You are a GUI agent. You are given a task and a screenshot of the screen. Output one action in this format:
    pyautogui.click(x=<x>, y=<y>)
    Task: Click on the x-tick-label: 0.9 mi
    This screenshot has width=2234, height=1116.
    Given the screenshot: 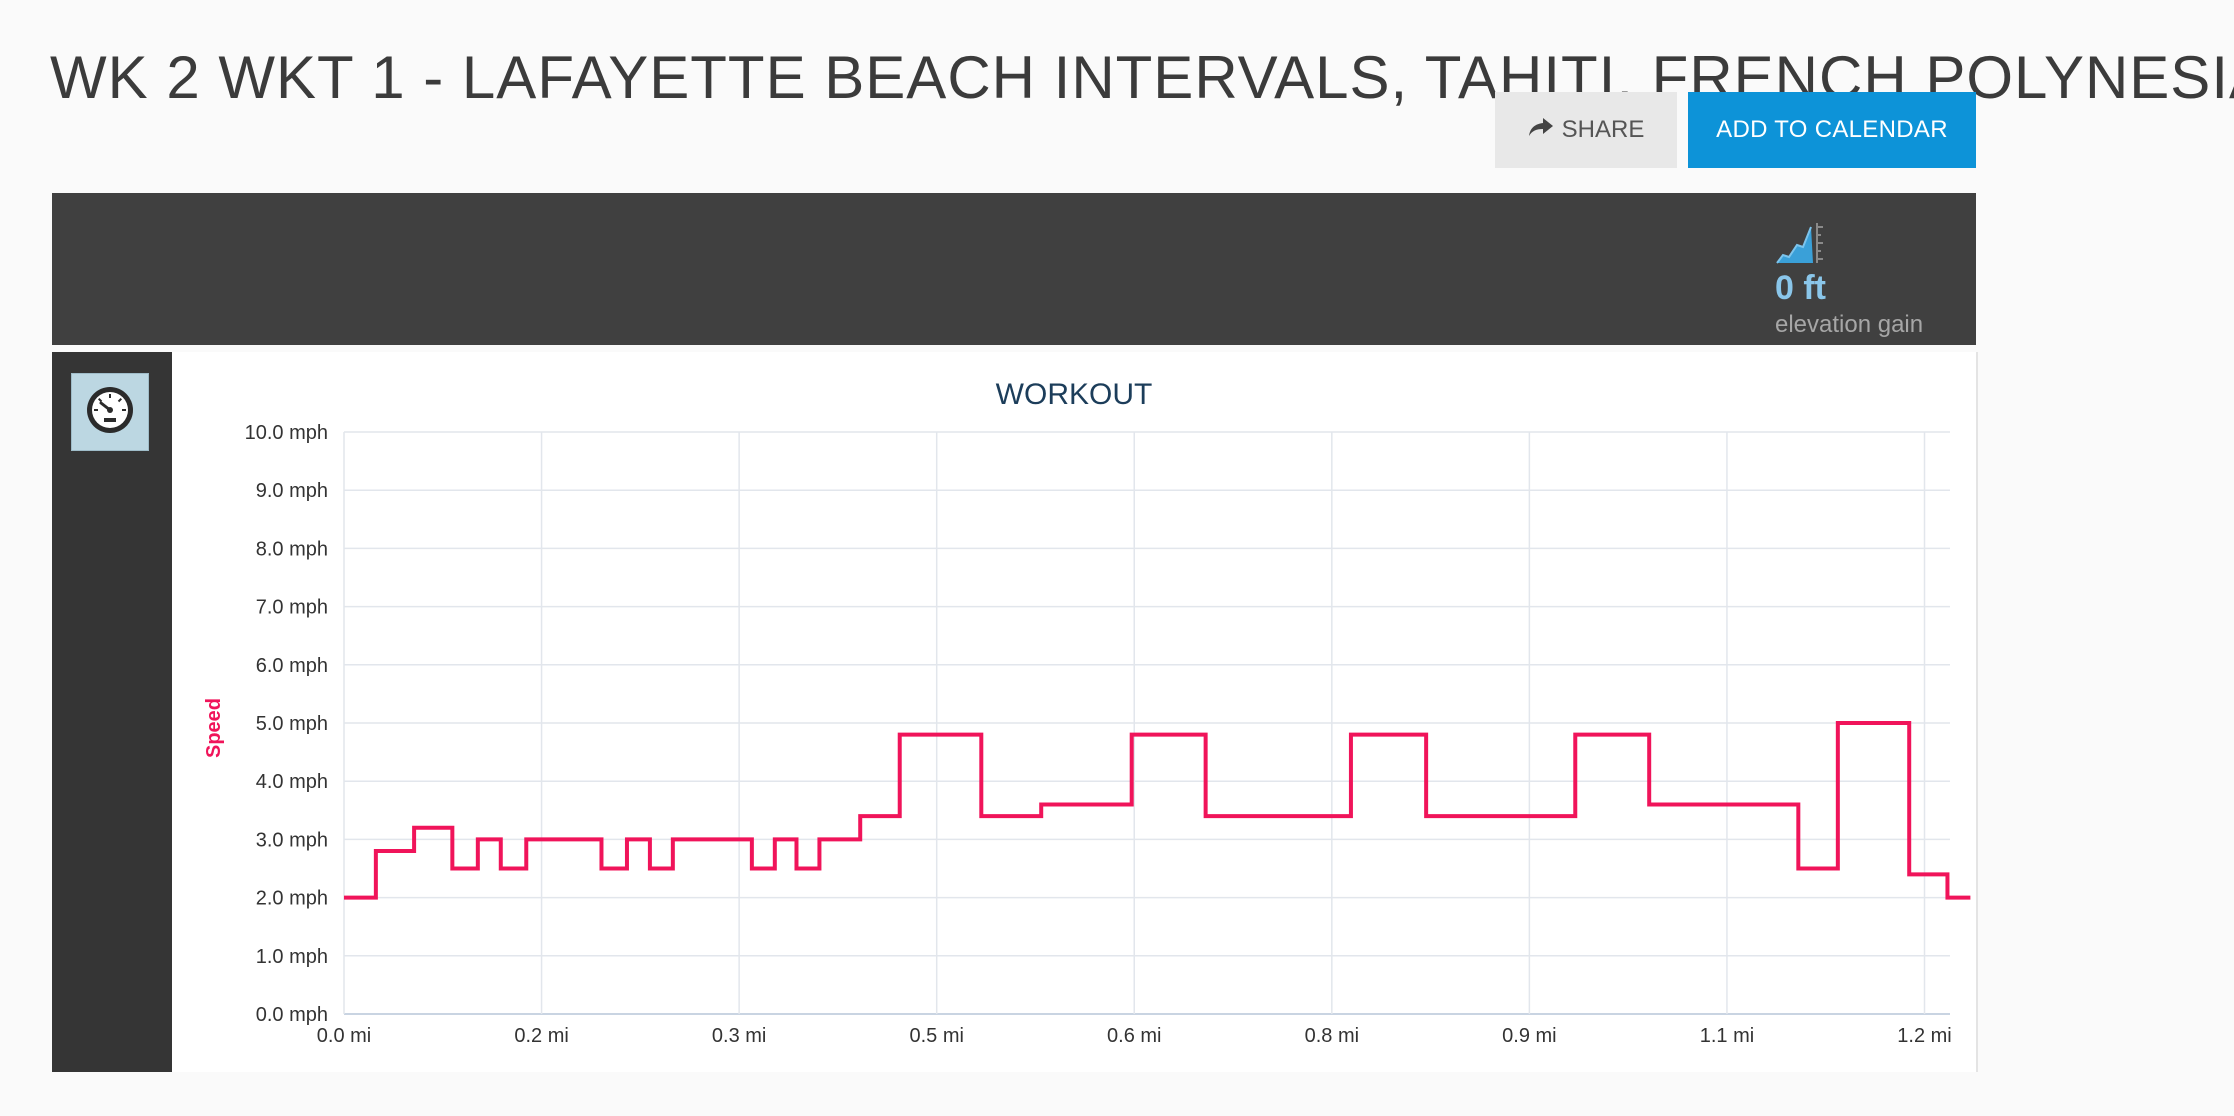 What is the action you would take?
    pyautogui.click(x=1529, y=1036)
    